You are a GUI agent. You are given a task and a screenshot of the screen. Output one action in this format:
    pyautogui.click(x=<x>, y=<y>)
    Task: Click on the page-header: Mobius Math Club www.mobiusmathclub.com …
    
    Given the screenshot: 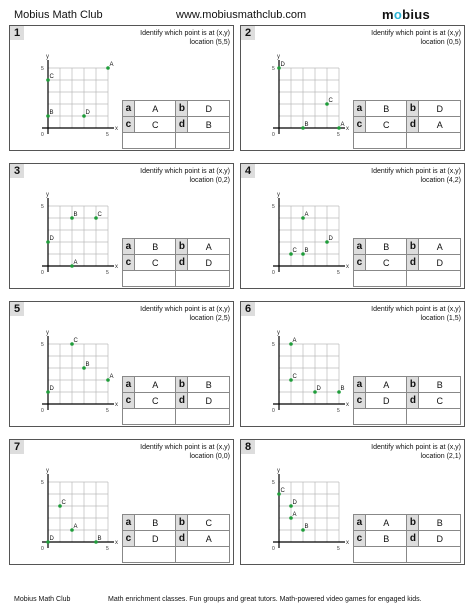 What is the action you would take?
    pyautogui.click(x=237, y=12)
    